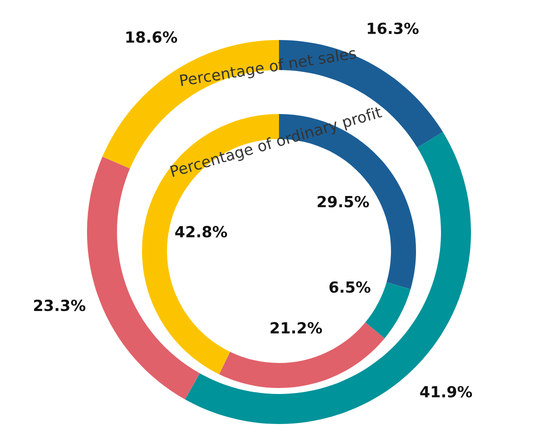 The image size is (543, 437). What do you see at coordinates (349, 287) in the screenshot?
I see `data-label: 6.5%` at bounding box center [349, 287].